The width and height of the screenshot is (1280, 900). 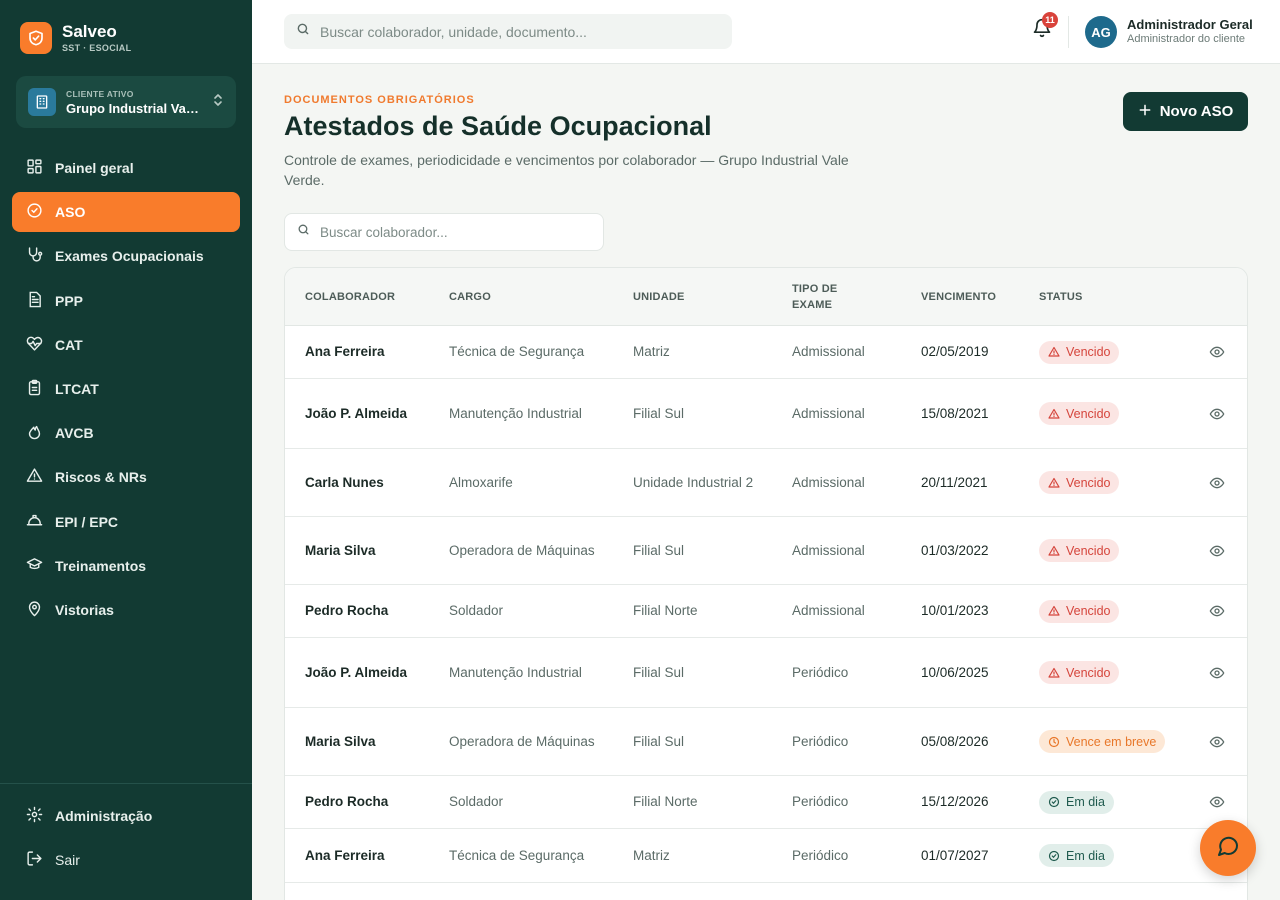 What do you see at coordinates (126, 860) in the screenshot?
I see `logout-button: Sair` at bounding box center [126, 860].